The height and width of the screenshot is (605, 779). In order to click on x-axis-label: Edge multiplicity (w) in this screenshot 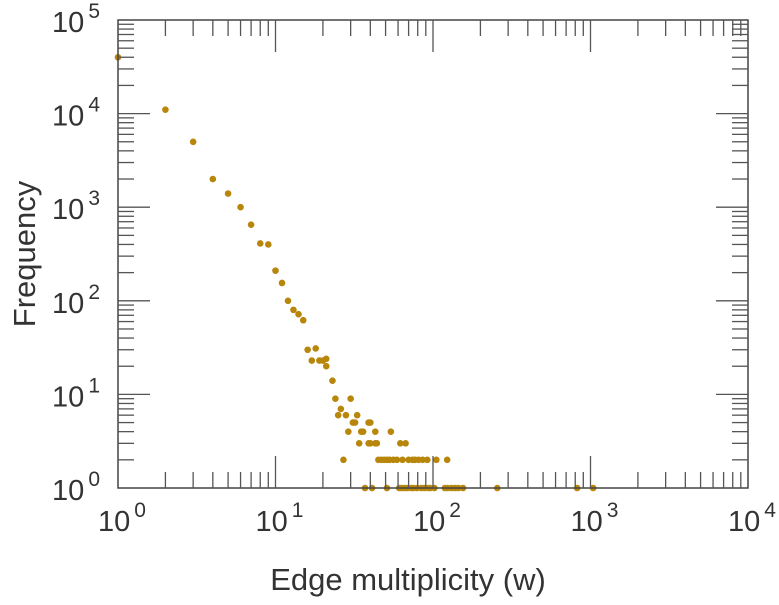, I will do `click(408, 579)`.